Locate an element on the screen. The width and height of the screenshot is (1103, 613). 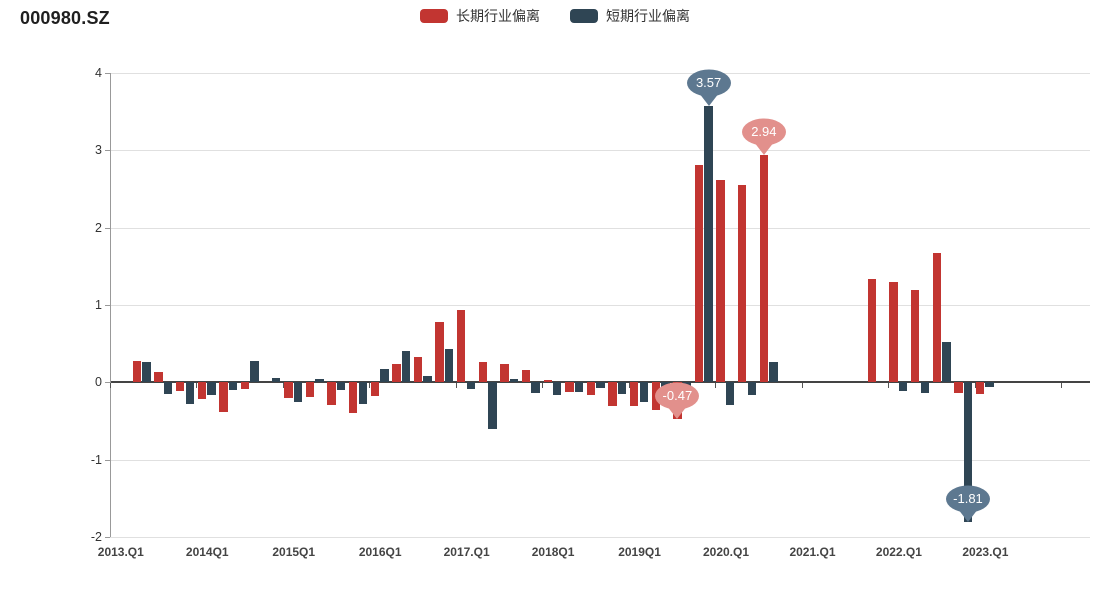
x-axis-label-2015Q1: 2015Q1 is located at coordinates (294, 552).